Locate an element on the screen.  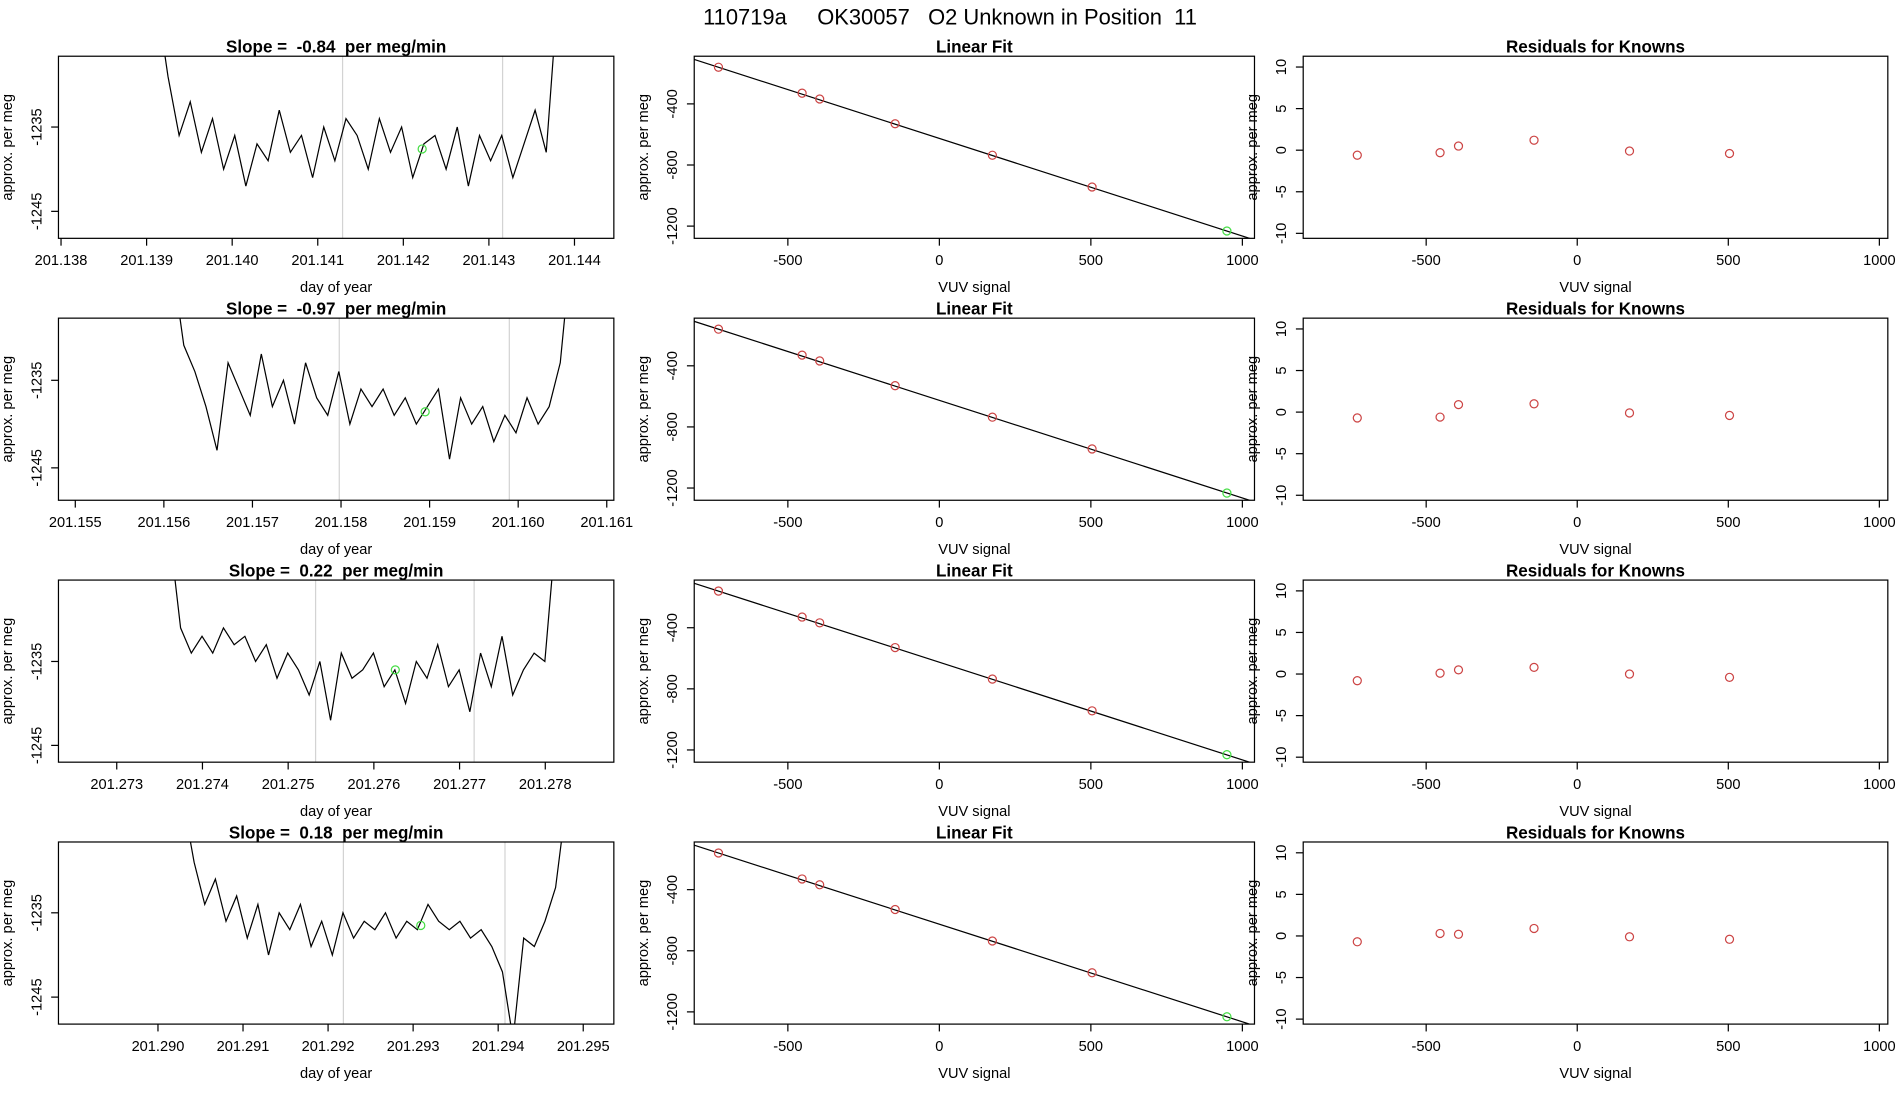
panel-title: Linear Fit is located at coordinates (974, 832).